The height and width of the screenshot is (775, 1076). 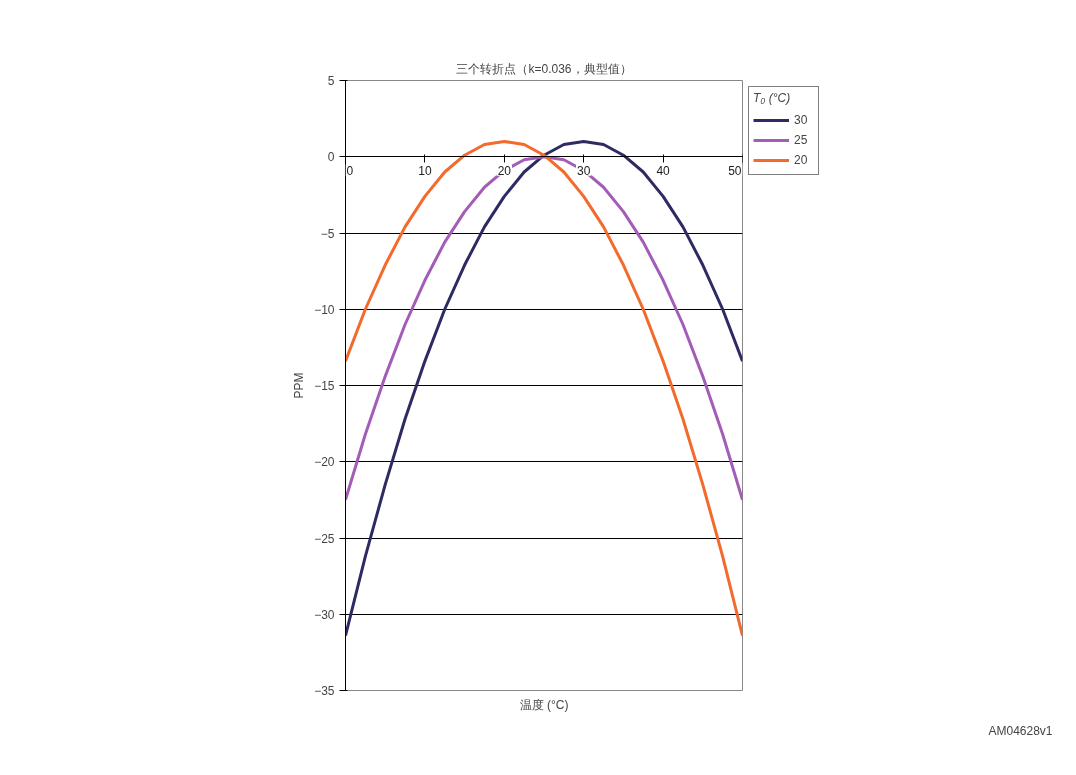 What do you see at coordinates (324, 538) in the screenshot?
I see `y-tick-label: −25` at bounding box center [324, 538].